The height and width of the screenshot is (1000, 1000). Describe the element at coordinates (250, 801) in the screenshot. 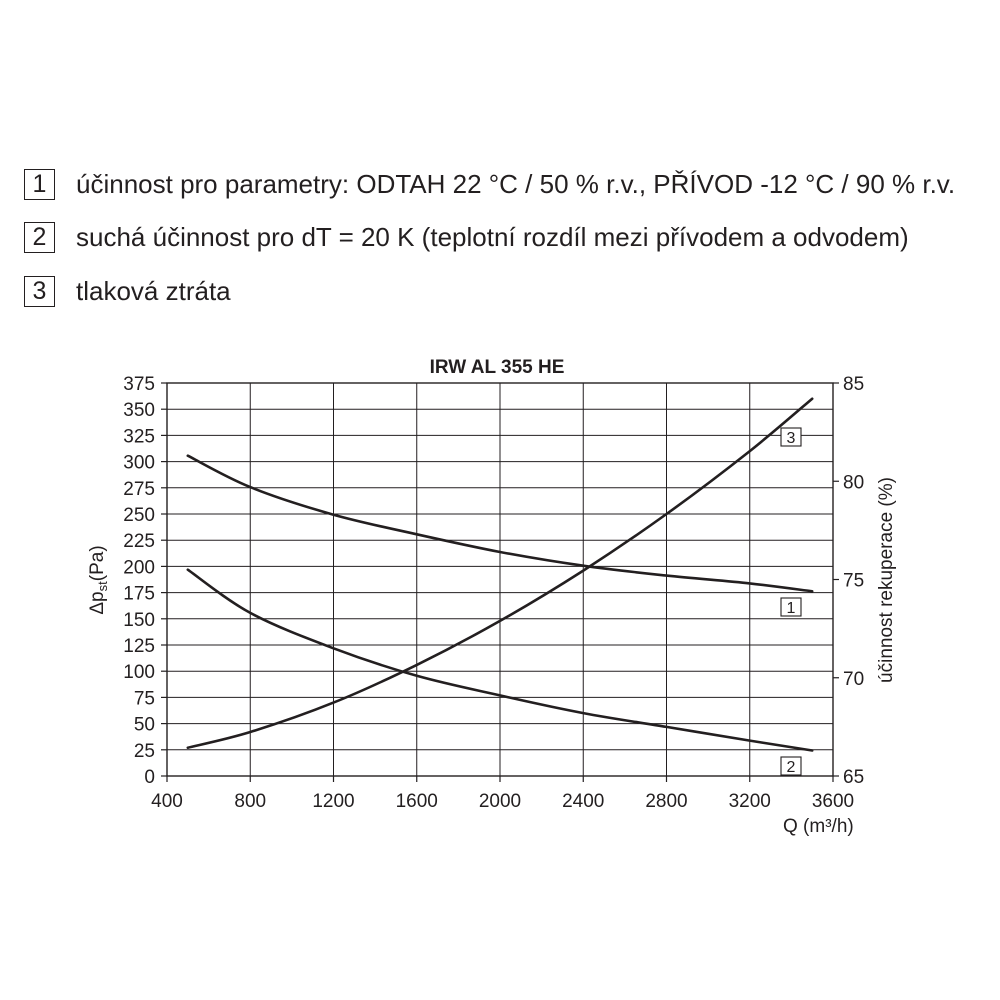

I see `x-tick-label: 800` at that location.